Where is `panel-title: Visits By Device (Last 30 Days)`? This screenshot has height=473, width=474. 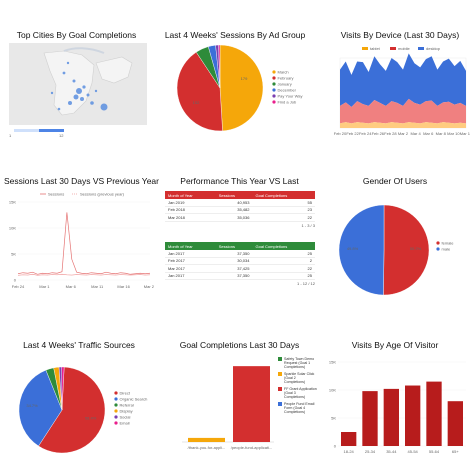
panel-title: Visits By Device (Last 30 Days) is located at coordinates (400, 35).